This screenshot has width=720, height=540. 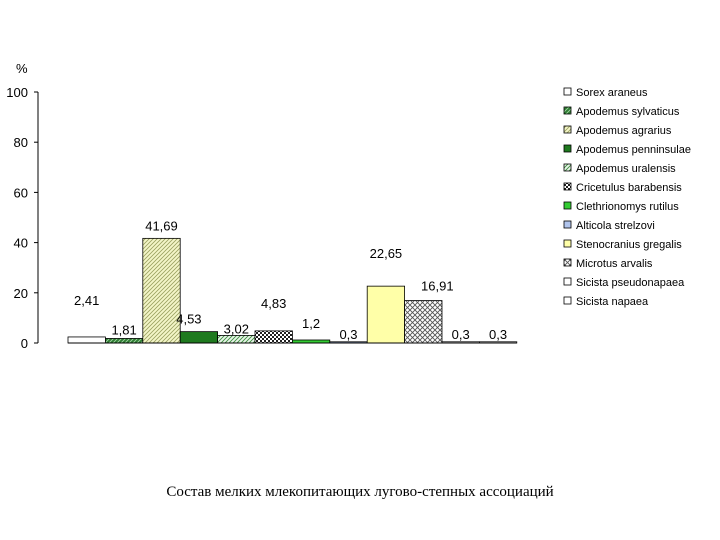 What do you see at coordinates (633, 150) in the screenshot?
I see `legend-label: Apodemus penninsulae` at bounding box center [633, 150].